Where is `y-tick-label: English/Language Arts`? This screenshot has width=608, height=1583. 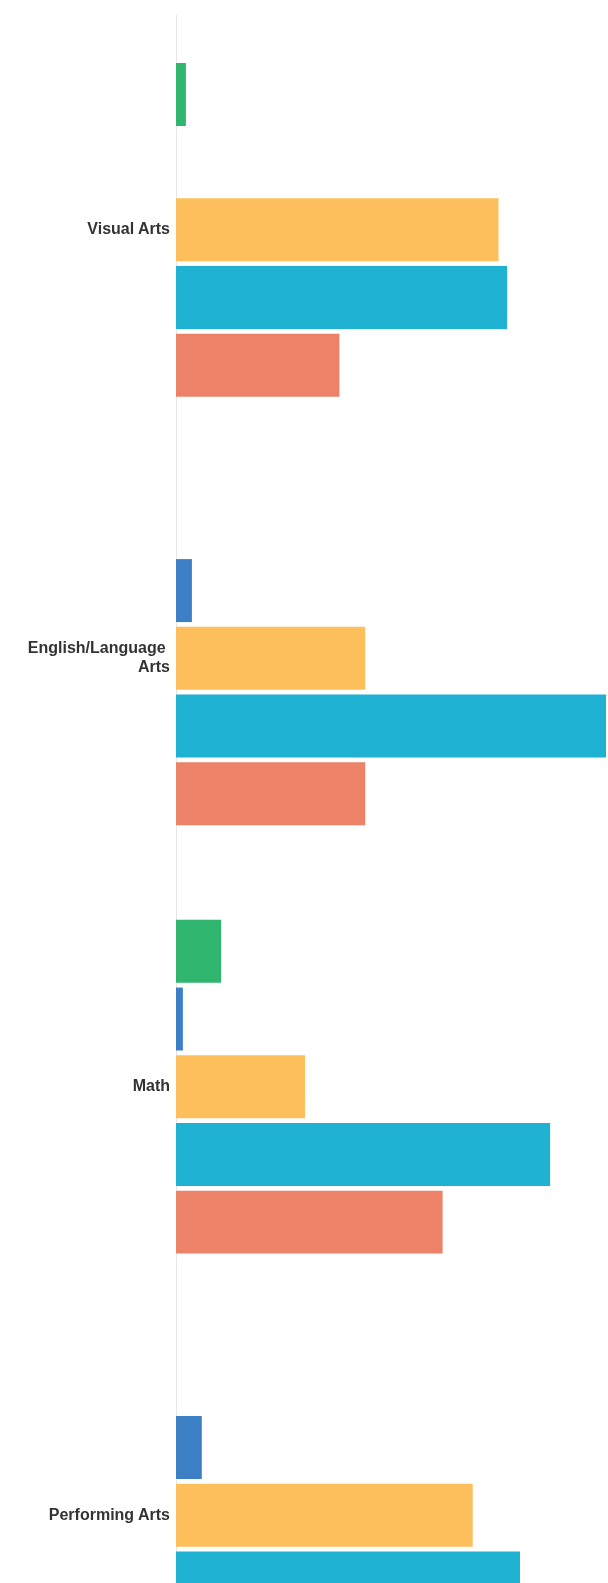
y-tick-label: English/Language Arts is located at coordinates (99, 657).